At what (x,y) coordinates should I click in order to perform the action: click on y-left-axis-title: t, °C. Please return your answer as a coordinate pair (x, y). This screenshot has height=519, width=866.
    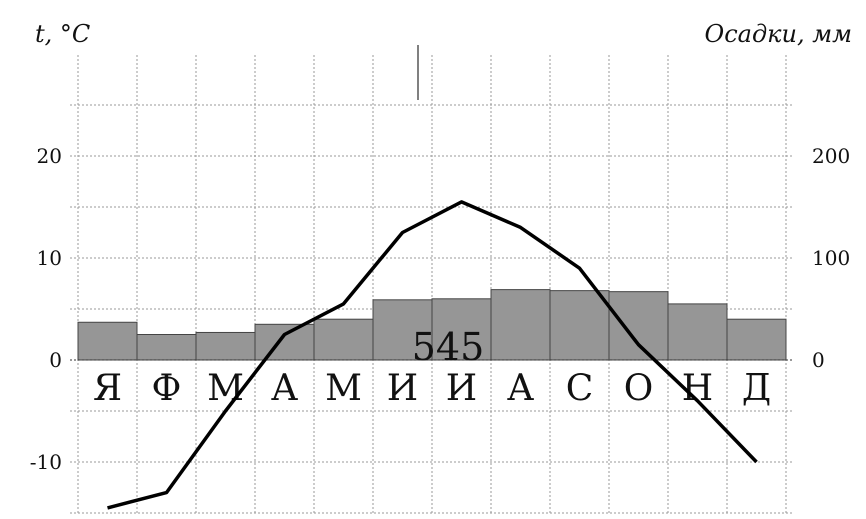
    Looking at the image, I should click on (62, 34).